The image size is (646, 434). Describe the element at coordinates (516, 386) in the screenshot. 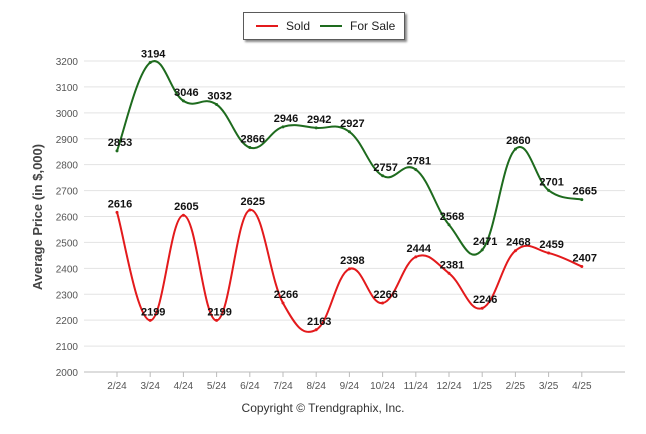

I see `x-tick-label: 2/25` at that location.